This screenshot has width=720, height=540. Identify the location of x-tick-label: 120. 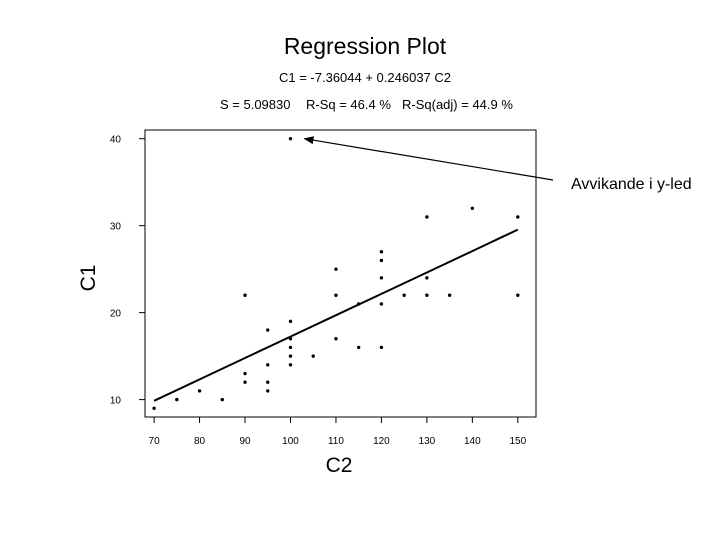
(381, 441).